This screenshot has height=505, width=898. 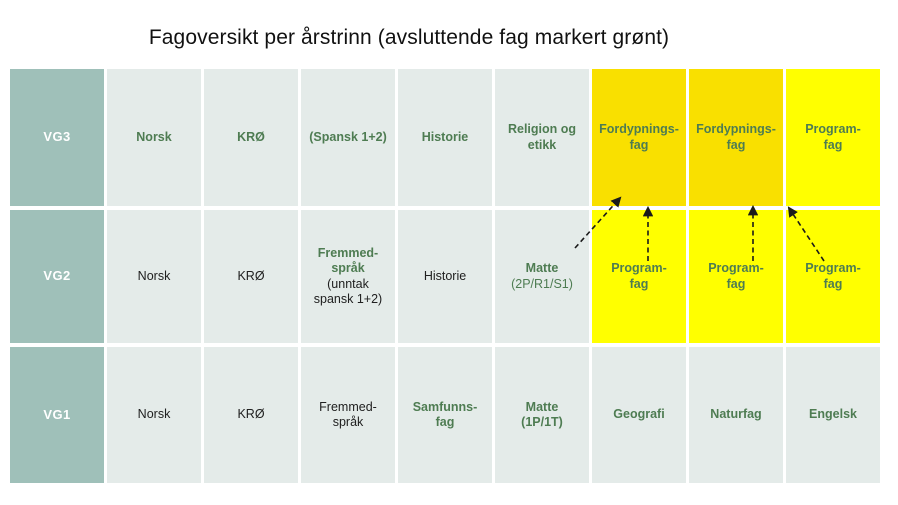 I want to click on cell-text: (1P/1T), so click(x=542, y=422).